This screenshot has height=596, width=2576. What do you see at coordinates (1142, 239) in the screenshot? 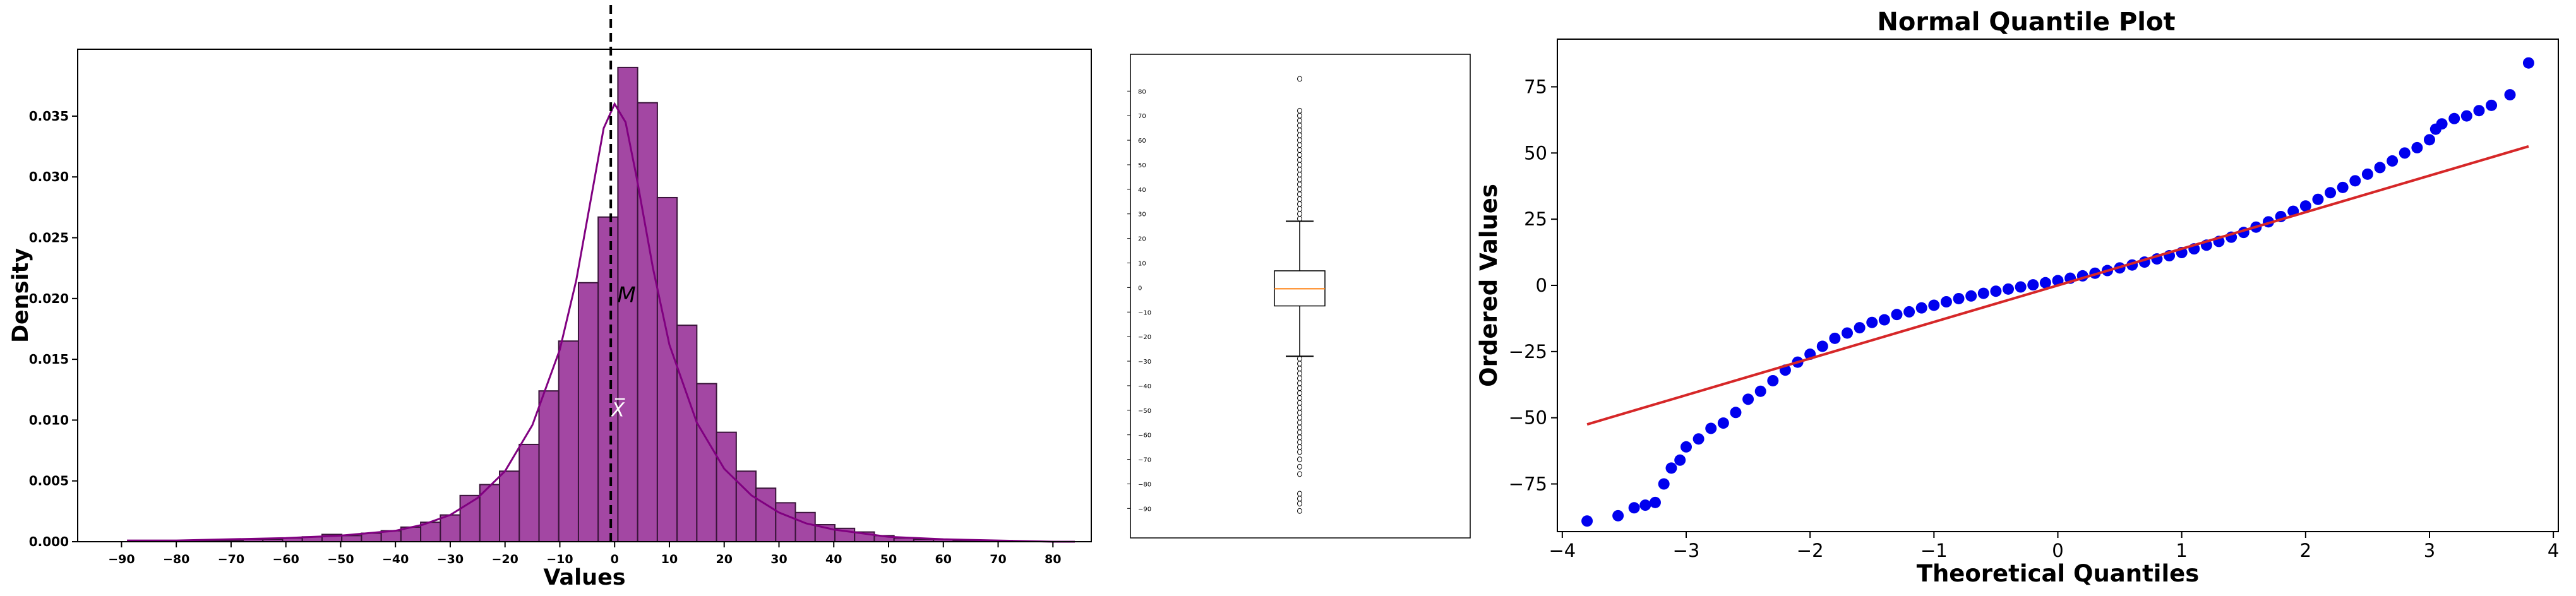
I see `y-tick-label: 20` at bounding box center [1142, 239].